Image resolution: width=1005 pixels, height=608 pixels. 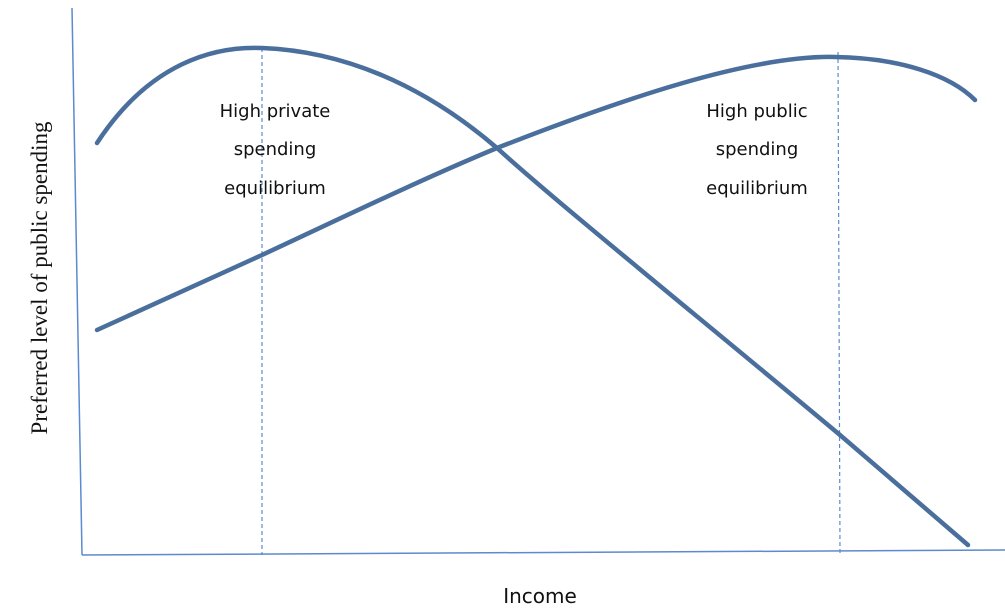 What do you see at coordinates (77, 281) in the screenshot?
I see `y-axis` at bounding box center [77, 281].